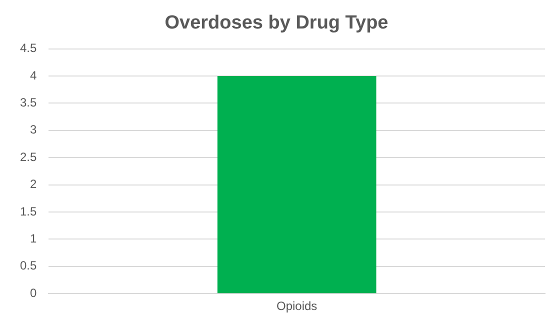 The image size is (553, 324). I want to click on chart-title: Overdoses by Drug Type, so click(276, 23).